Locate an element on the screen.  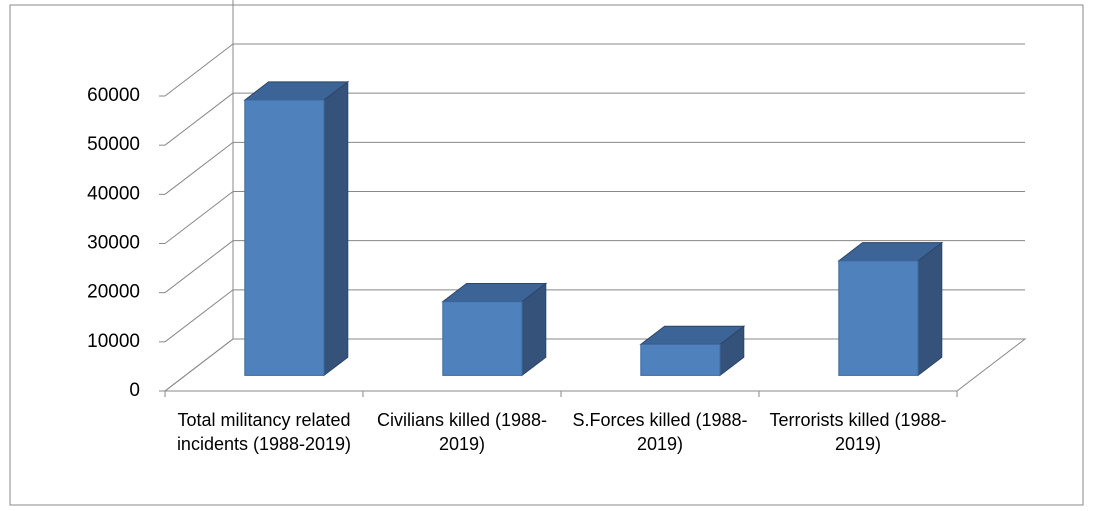
y-tick-label: 20000 is located at coordinates (113, 292).